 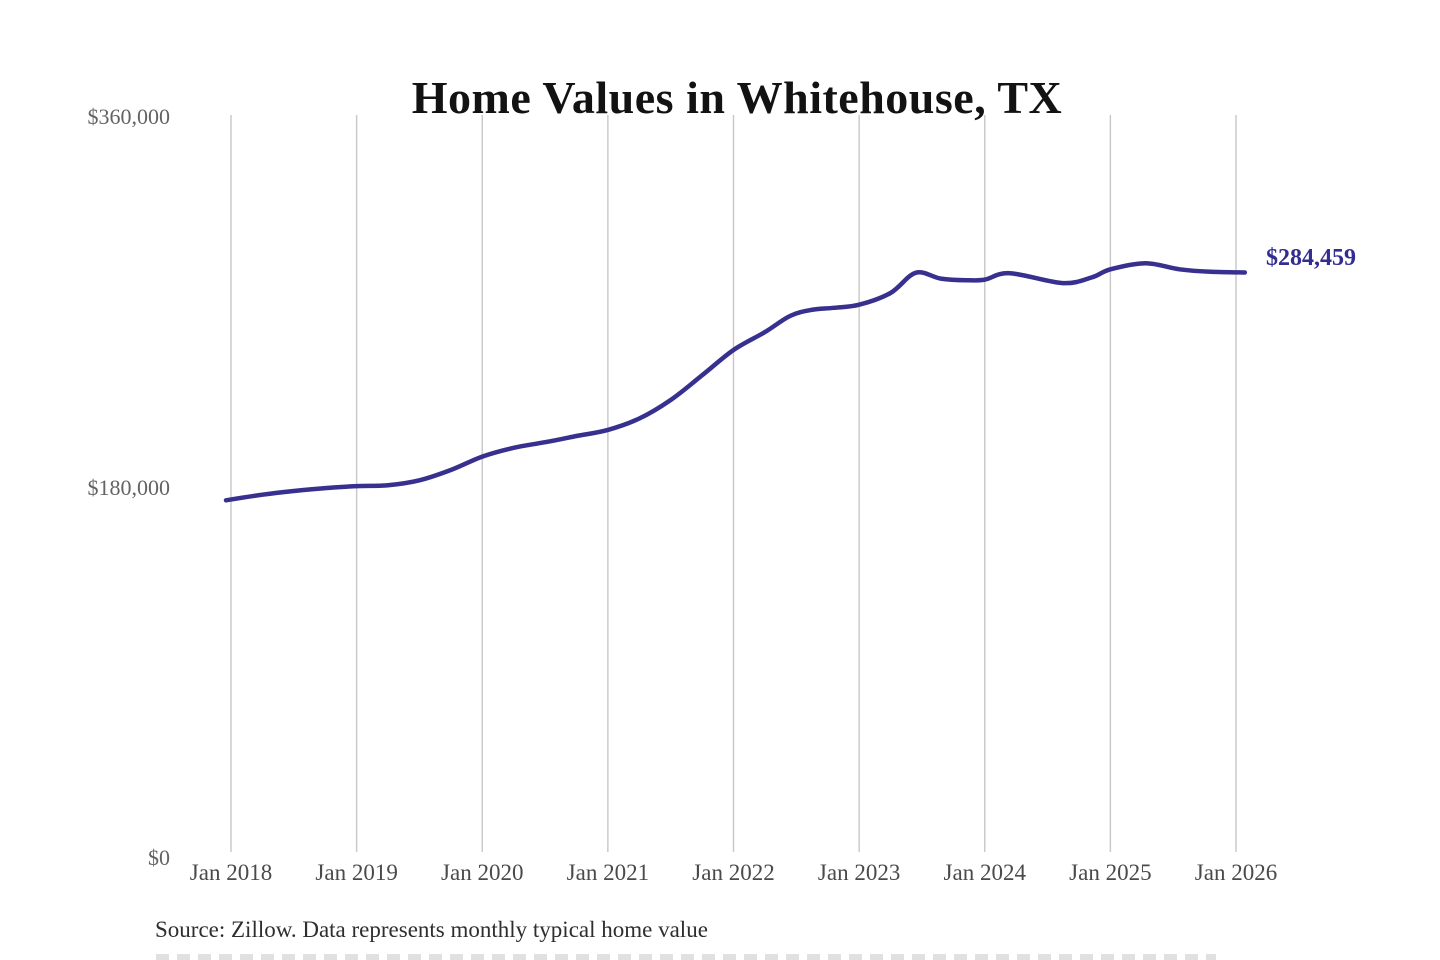 What do you see at coordinates (159, 857) in the screenshot?
I see `y-tick-label: $0` at bounding box center [159, 857].